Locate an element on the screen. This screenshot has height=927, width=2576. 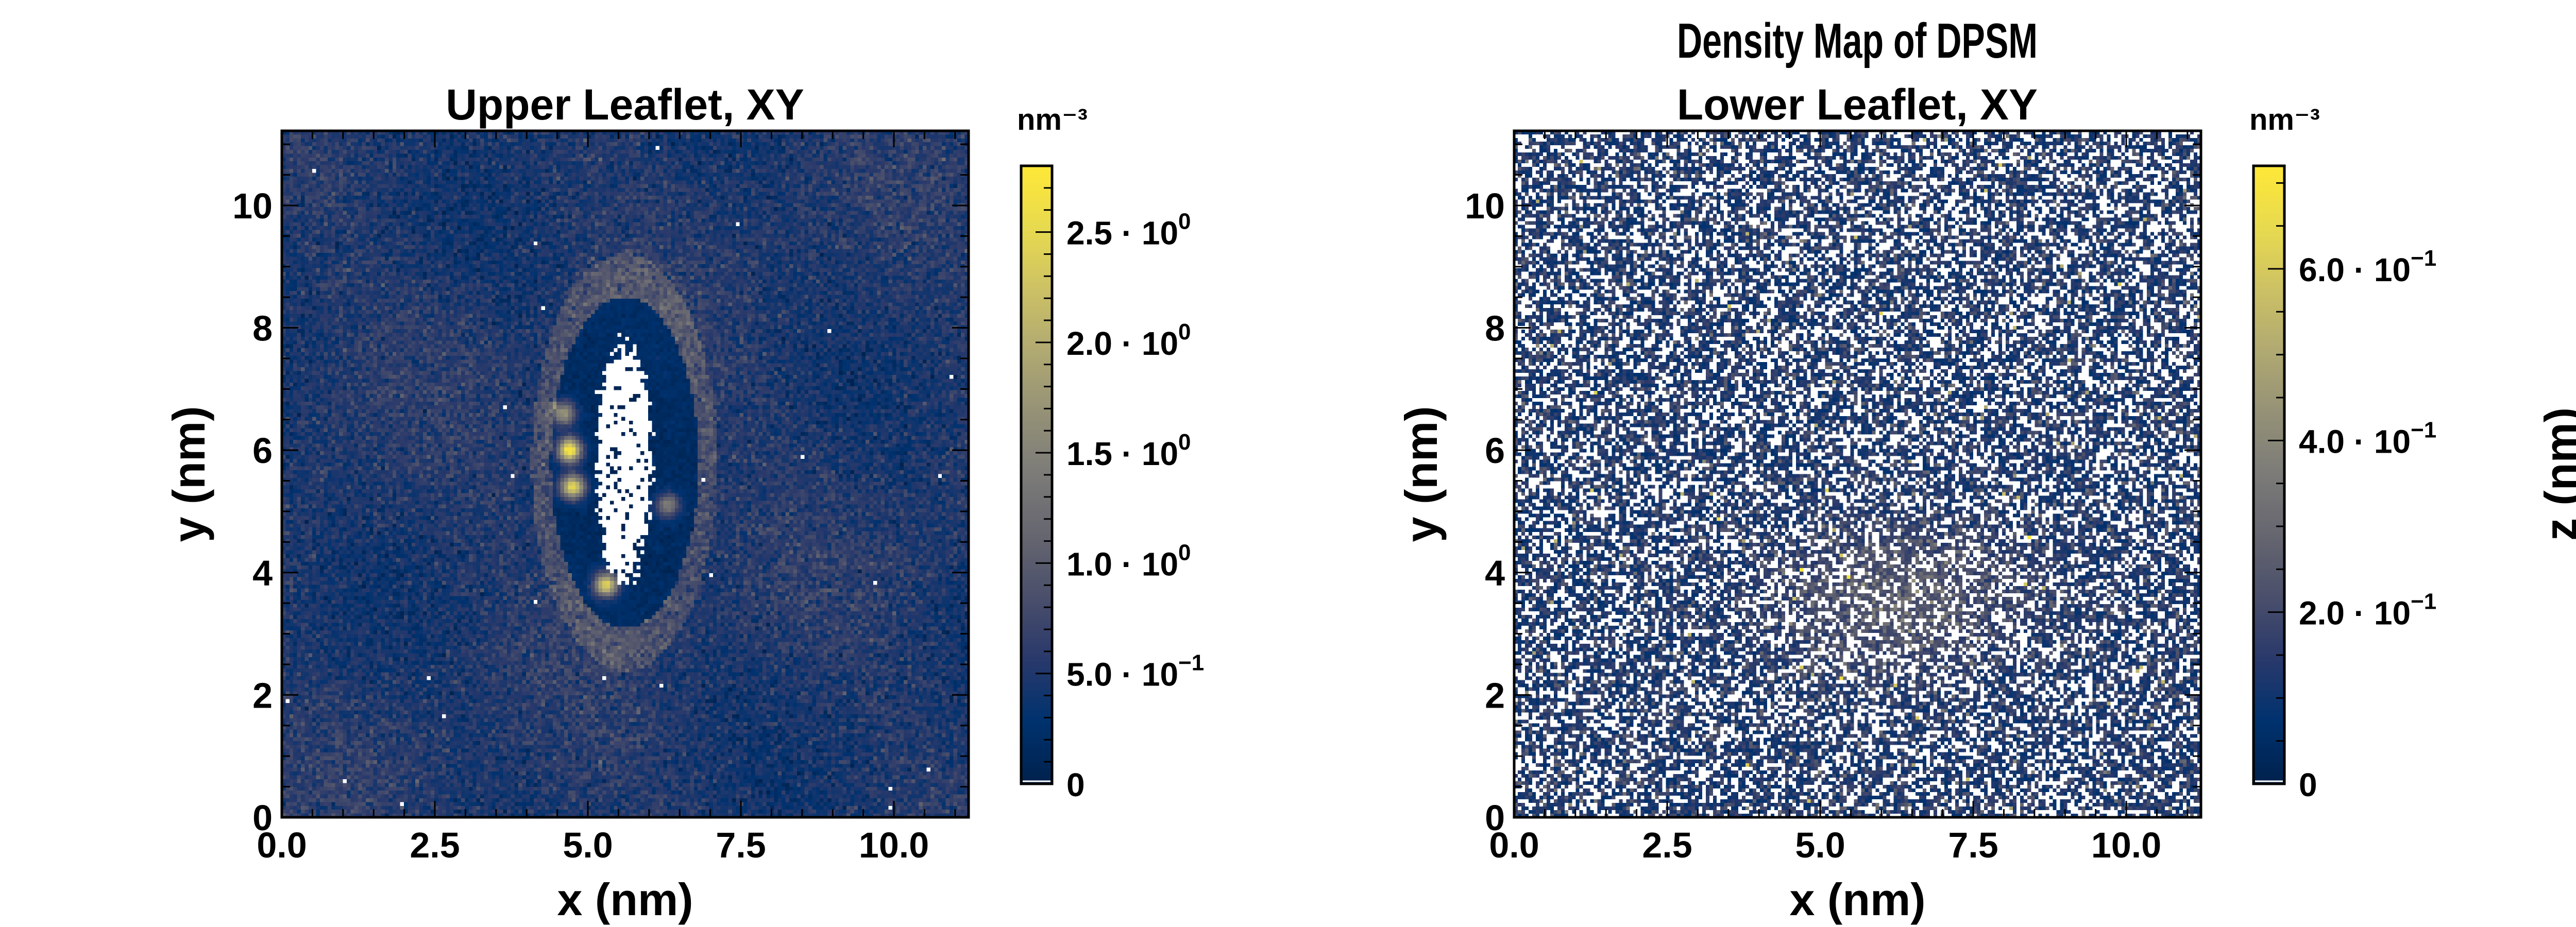
colorbar-tick-label: 5.0 · 10⁻¹ is located at coordinates (1135, 671).